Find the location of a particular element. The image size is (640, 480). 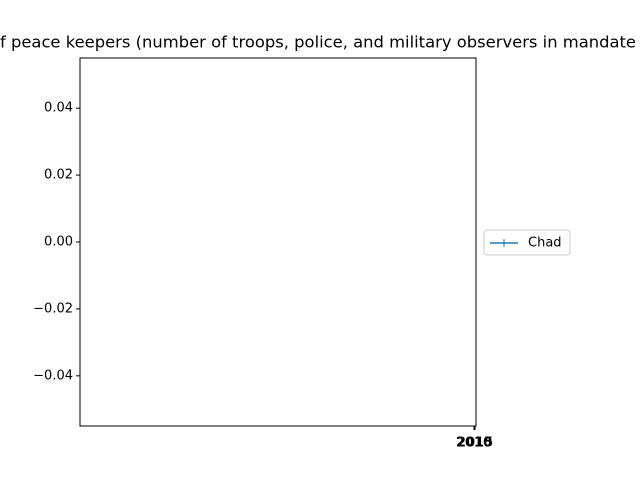

y-tick-label: 0.04 is located at coordinates (58, 108).